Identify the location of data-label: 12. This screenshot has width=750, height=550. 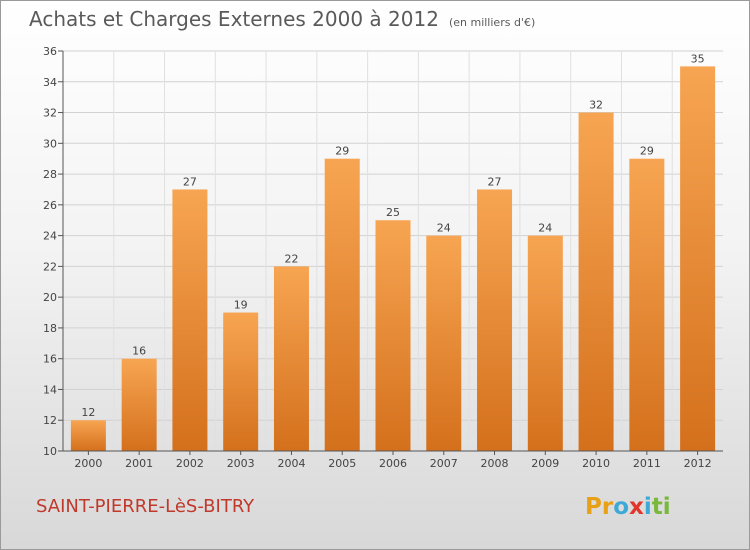
(88, 412).